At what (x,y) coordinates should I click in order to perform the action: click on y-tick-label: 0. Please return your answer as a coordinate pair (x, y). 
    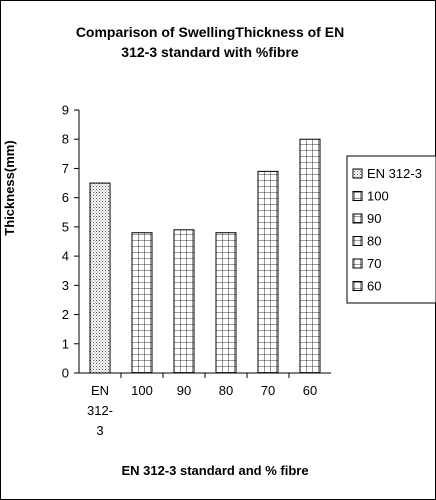
    Looking at the image, I should click on (65, 373).